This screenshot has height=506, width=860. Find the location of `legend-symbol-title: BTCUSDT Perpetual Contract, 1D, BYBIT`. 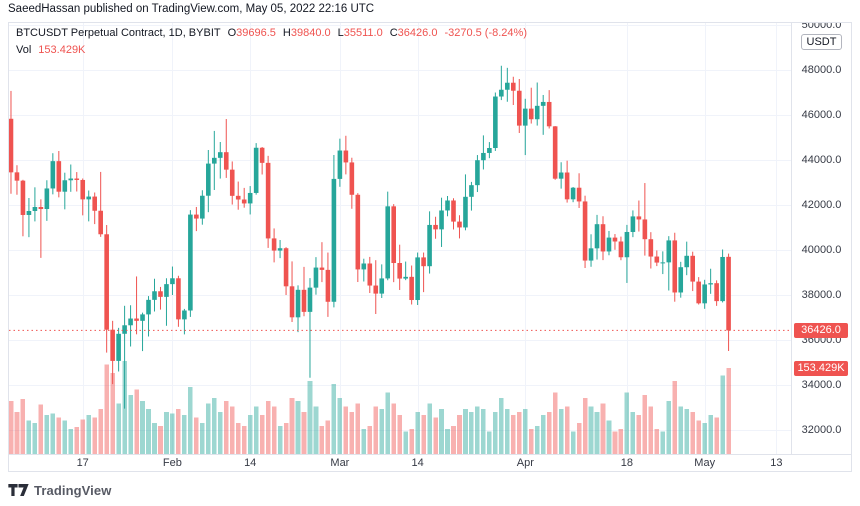

legend-symbol-title: BTCUSDT Perpetual Contract, 1D, BYBIT is located at coordinates (118, 33).